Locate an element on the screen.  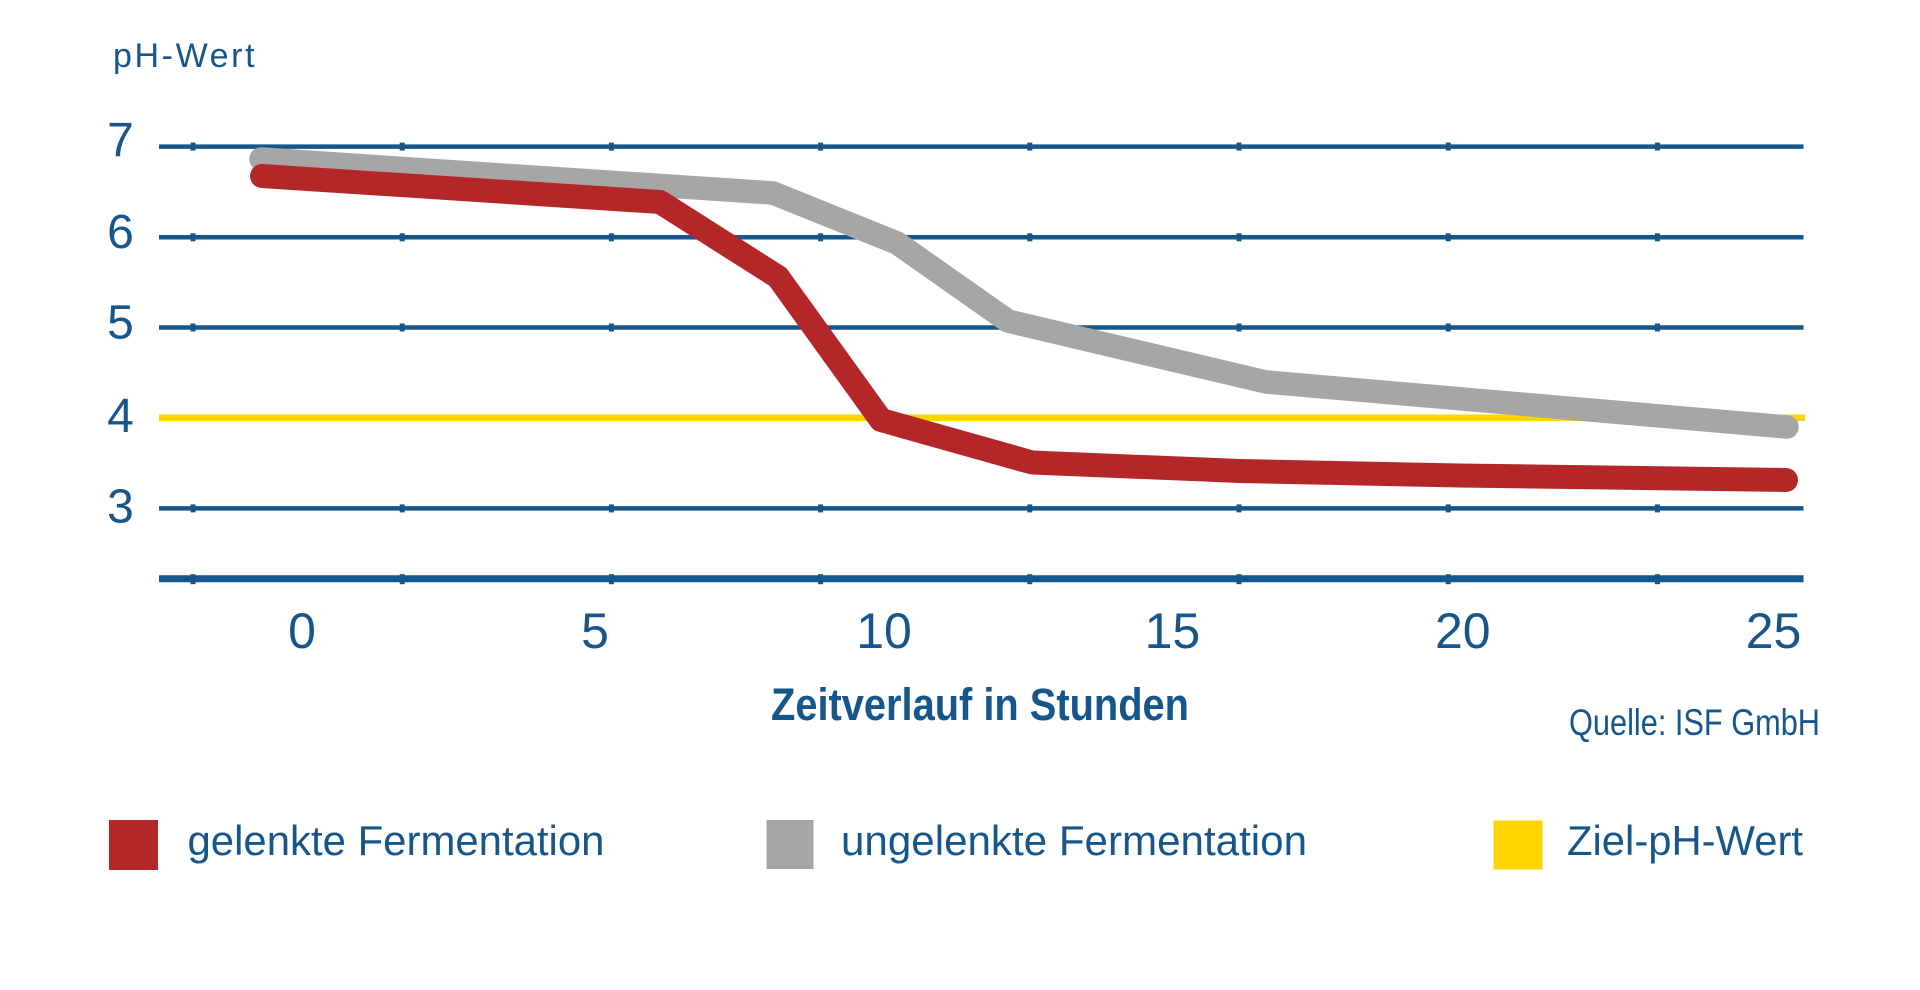
svg-text: Ziel-pH-Wert is located at coordinates (1685, 840).